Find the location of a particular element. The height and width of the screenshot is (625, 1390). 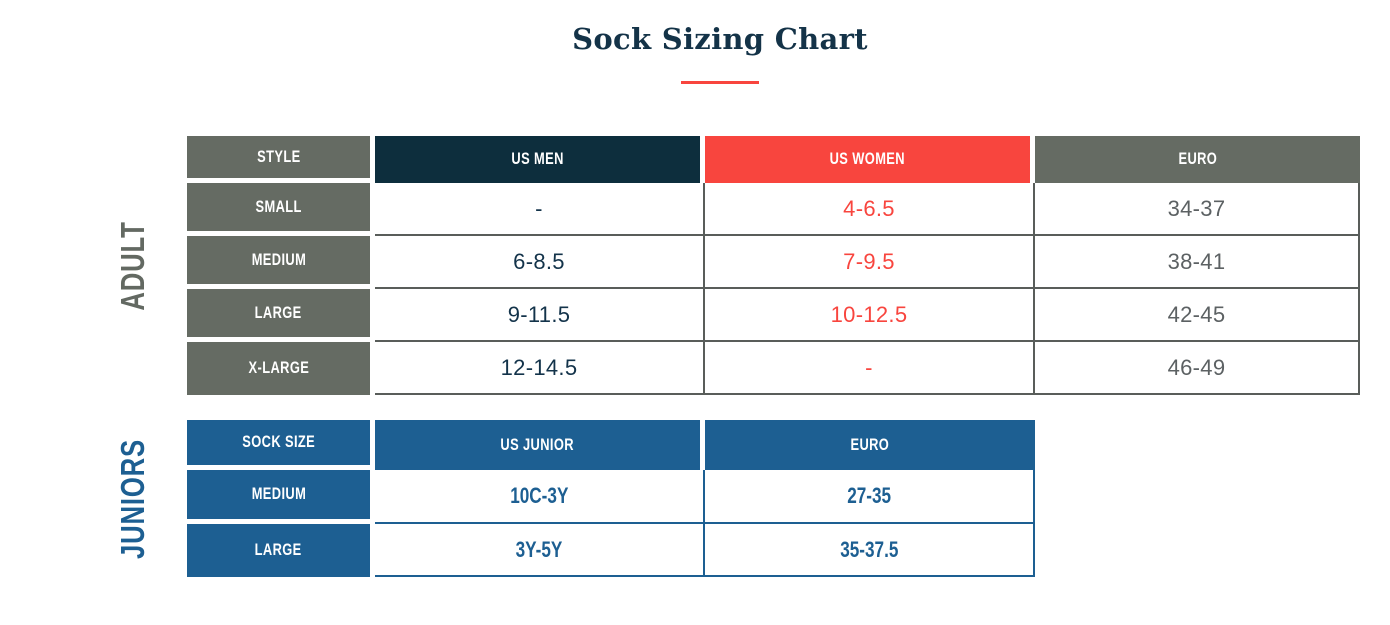

adult-cell-small-euro: 34-37 is located at coordinates (1197, 209).